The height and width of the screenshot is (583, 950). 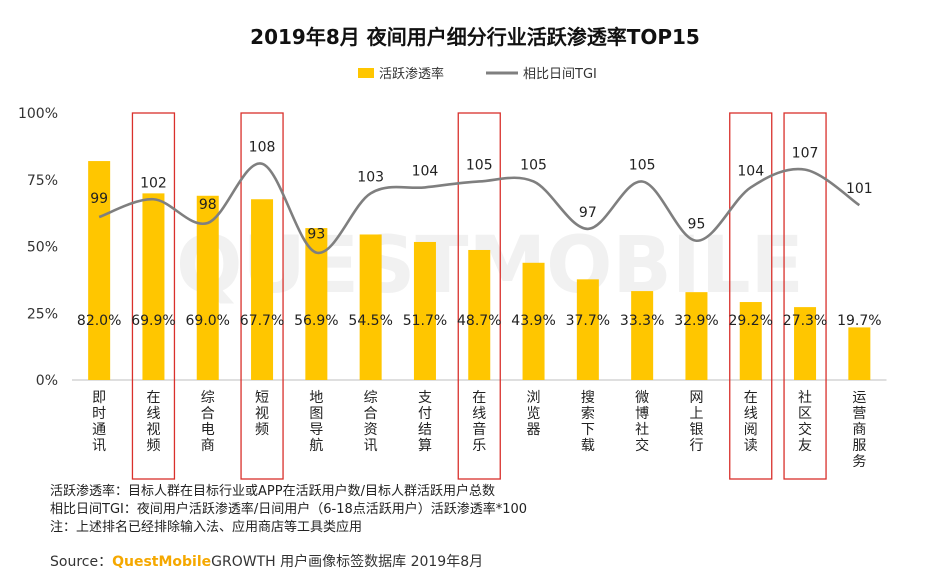 I want to click on tgi-value-label: 98, so click(x=208, y=205).